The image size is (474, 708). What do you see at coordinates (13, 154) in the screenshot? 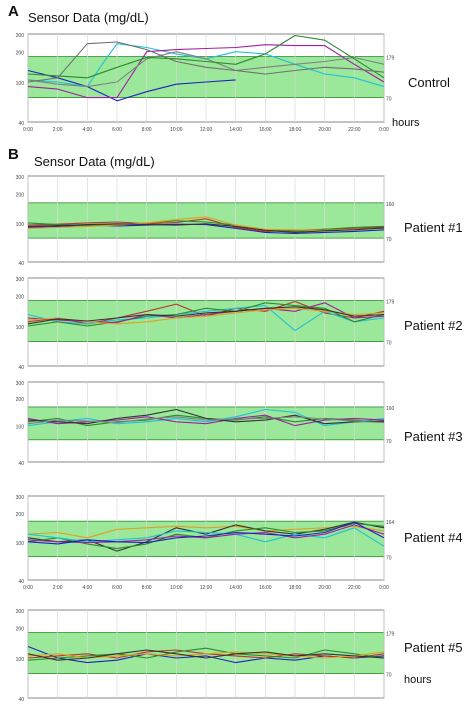
I see `panel-b-letter: B` at bounding box center [13, 154].